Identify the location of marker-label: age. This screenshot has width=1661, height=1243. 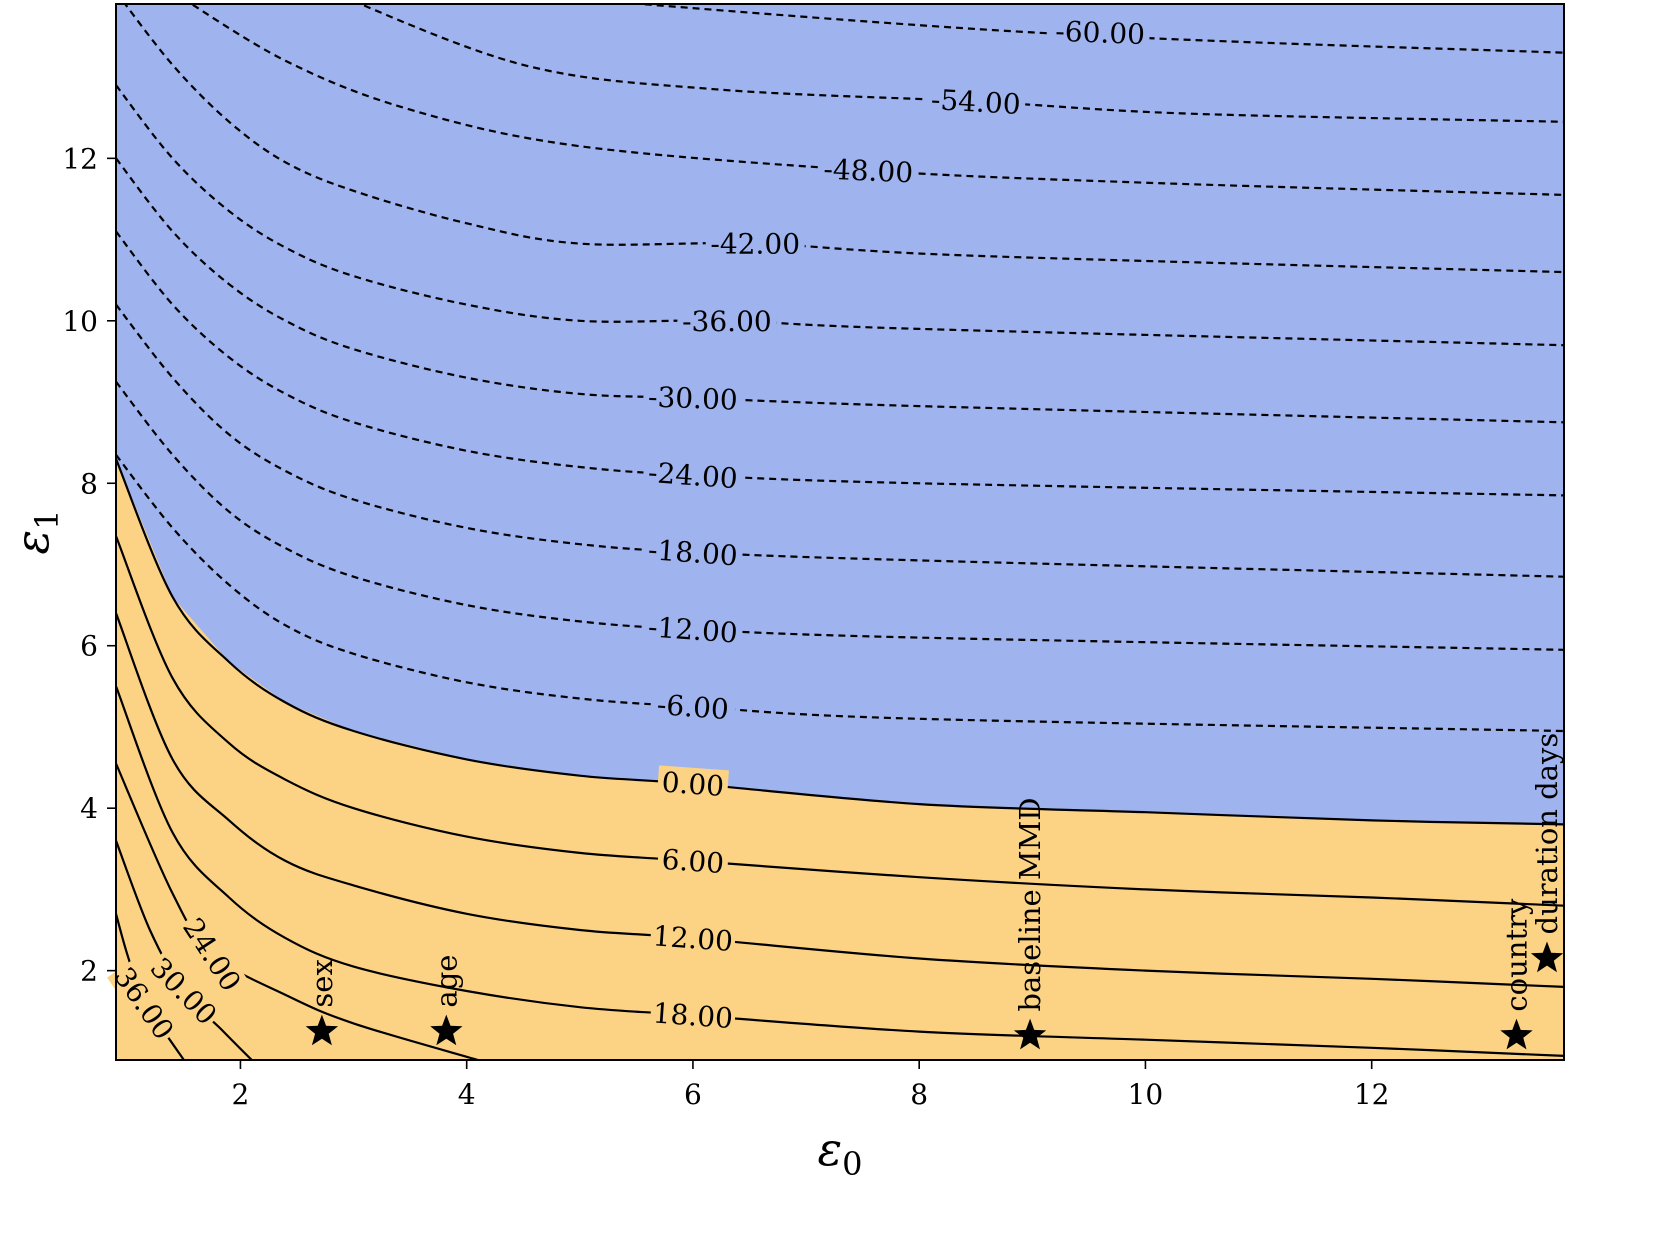
(446, 981).